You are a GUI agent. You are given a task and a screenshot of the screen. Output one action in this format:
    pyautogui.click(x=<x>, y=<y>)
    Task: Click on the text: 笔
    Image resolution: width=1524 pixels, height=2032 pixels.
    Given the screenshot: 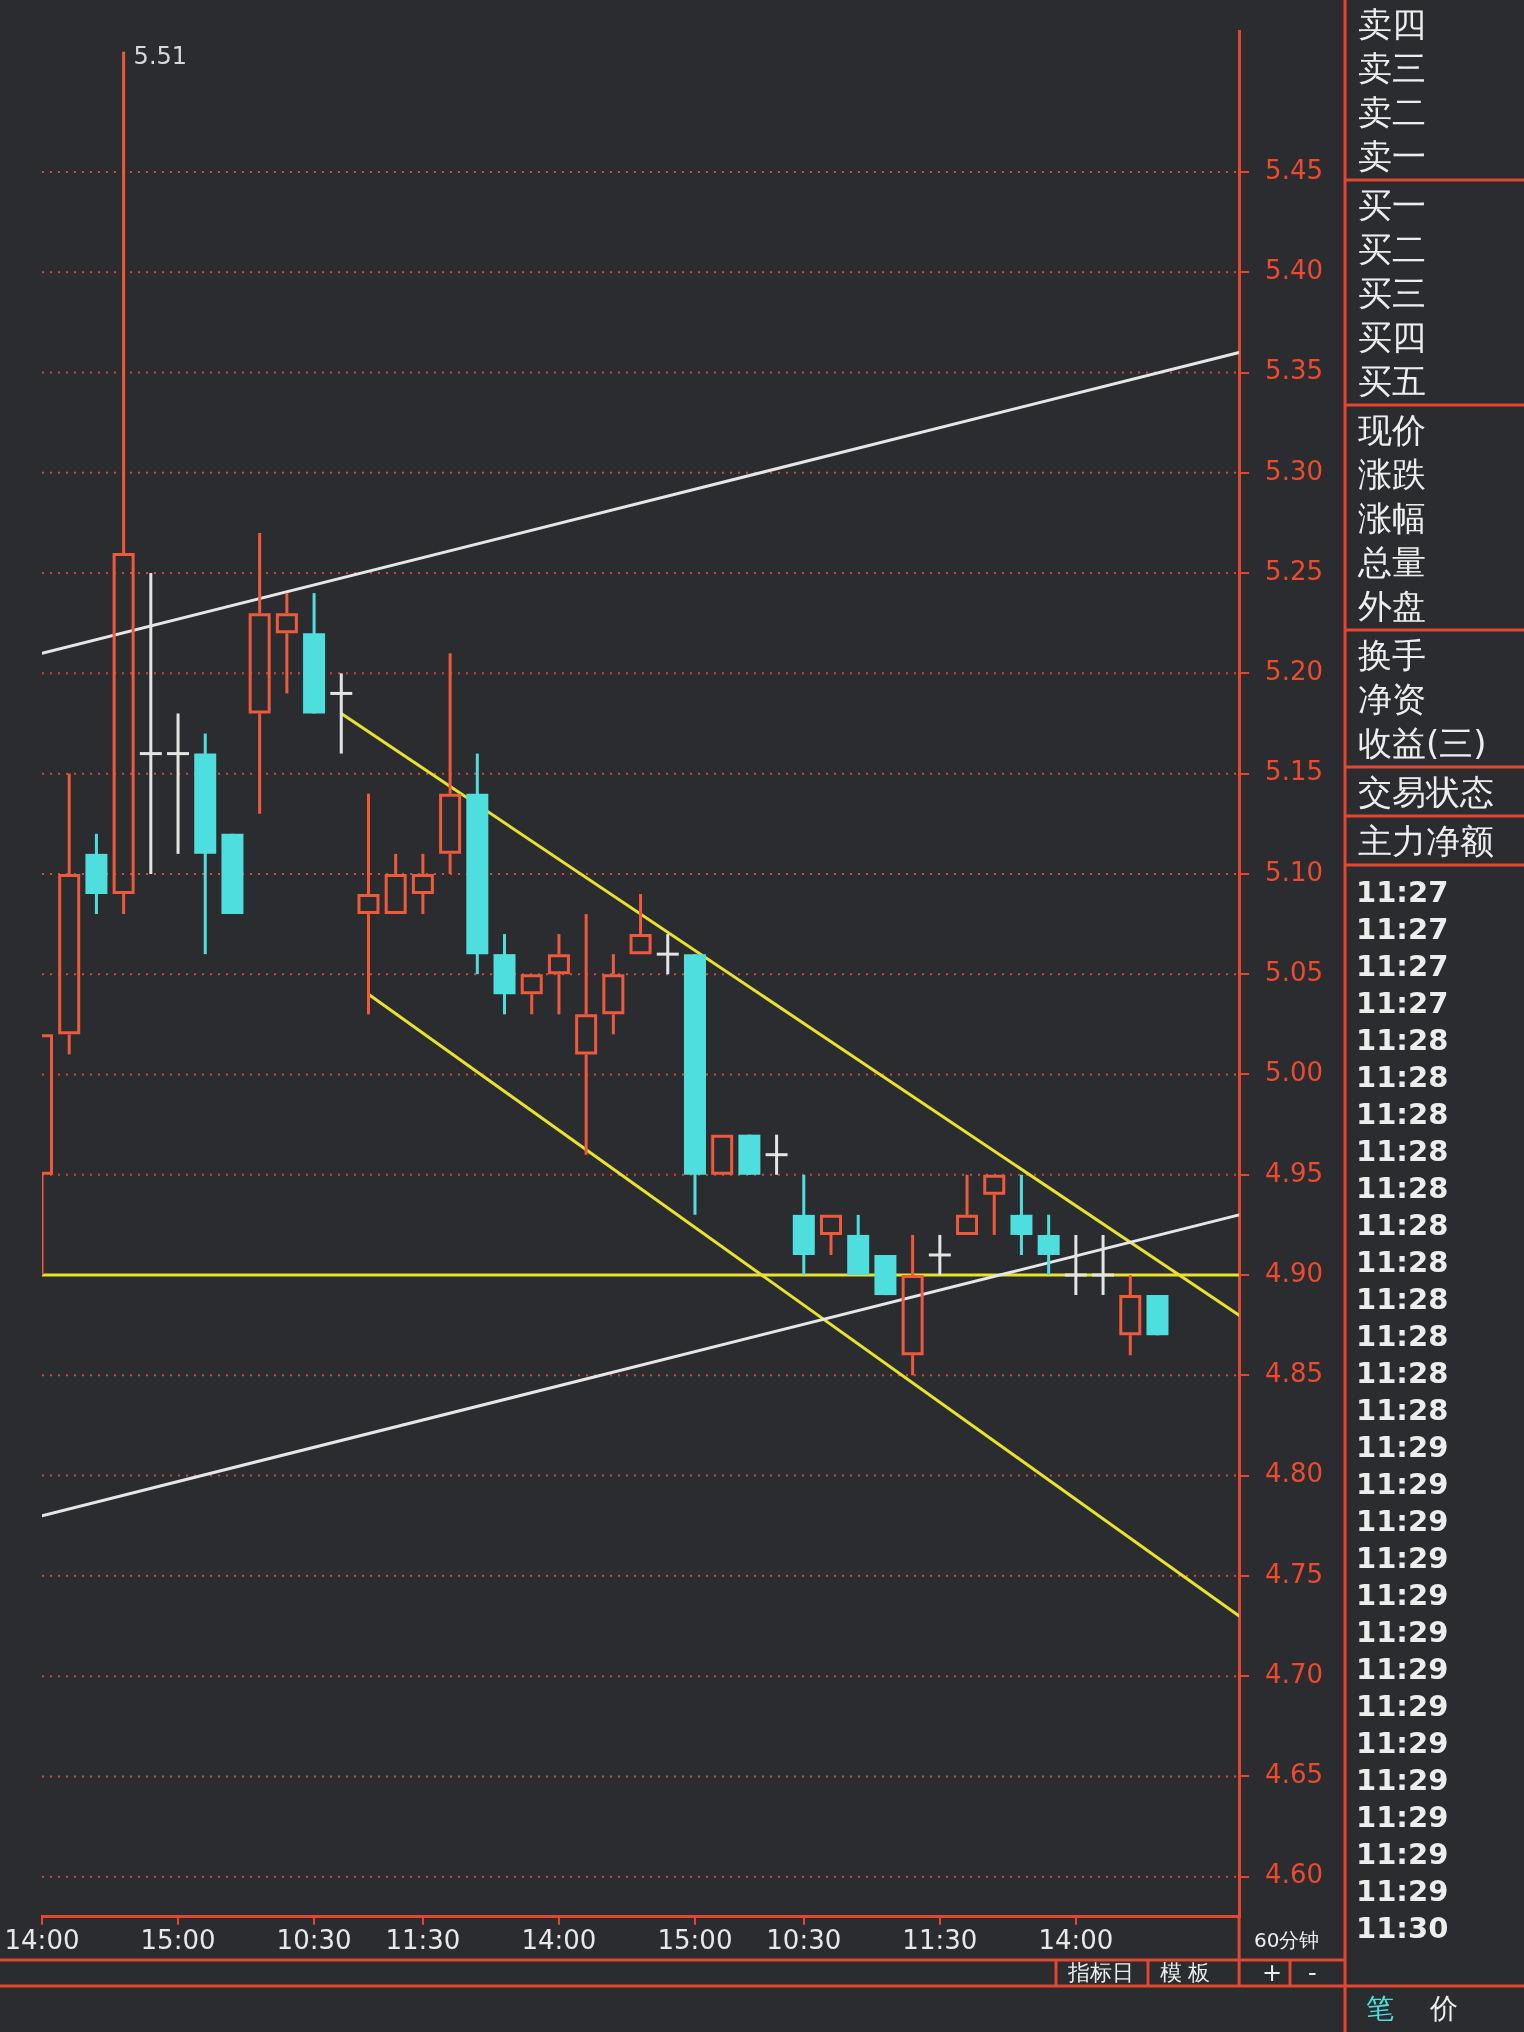 What is the action you would take?
    pyautogui.click(x=1380, y=2008)
    